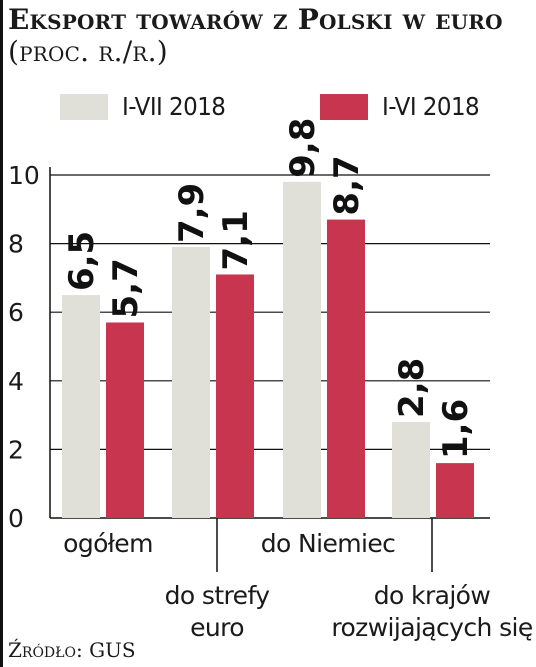 The width and height of the screenshot is (536, 667). What do you see at coordinates (16, 518) in the screenshot?
I see `y-tick-label-0: 0` at bounding box center [16, 518].